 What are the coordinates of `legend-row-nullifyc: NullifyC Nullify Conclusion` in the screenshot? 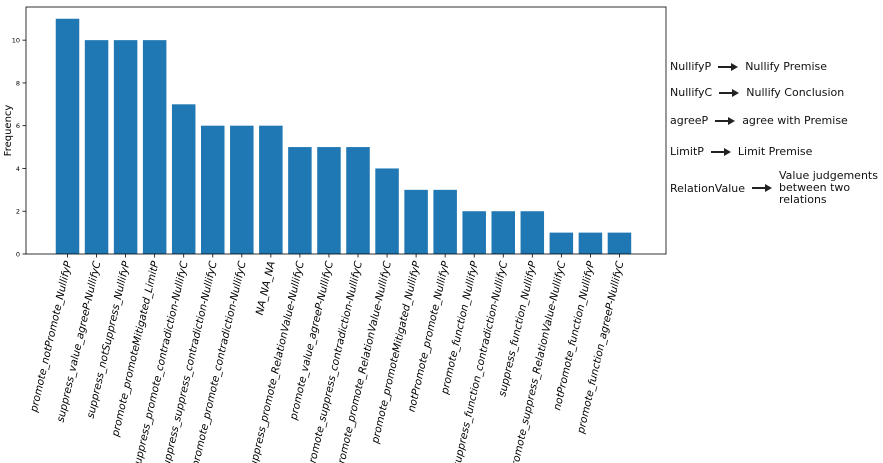 It's located at (757, 92).